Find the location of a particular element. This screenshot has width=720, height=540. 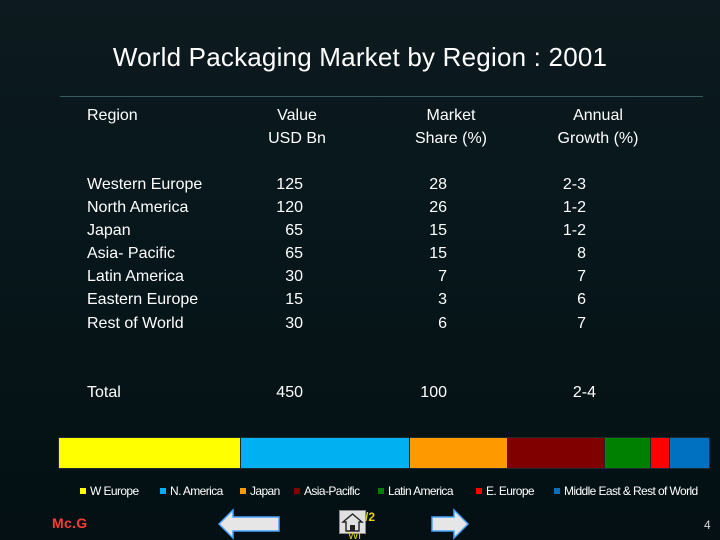

header-growth: Annual Growth (%) is located at coordinates (598, 127).